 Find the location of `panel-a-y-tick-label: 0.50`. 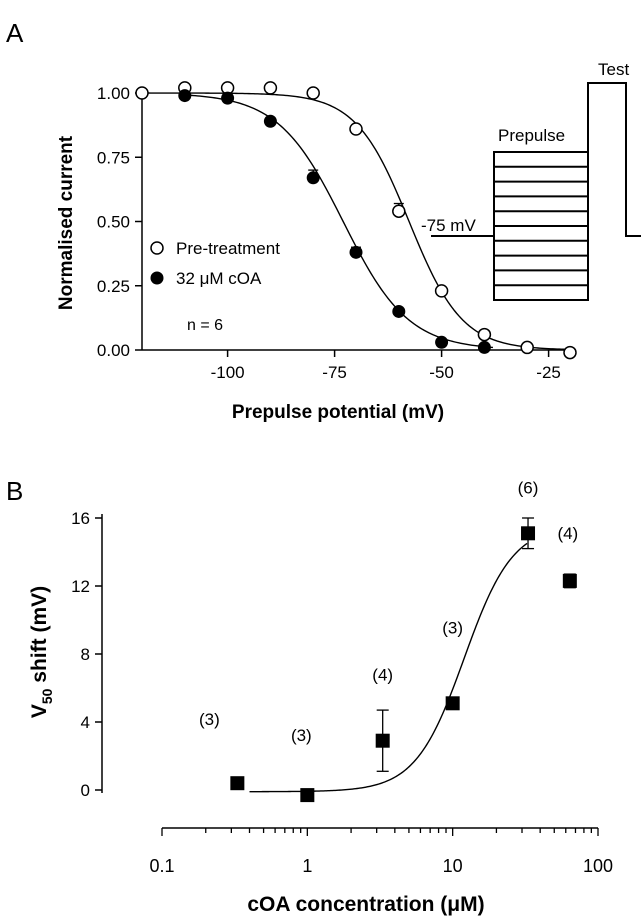

panel-a-y-tick-label: 0.50 is located at coordinates (113, 222).